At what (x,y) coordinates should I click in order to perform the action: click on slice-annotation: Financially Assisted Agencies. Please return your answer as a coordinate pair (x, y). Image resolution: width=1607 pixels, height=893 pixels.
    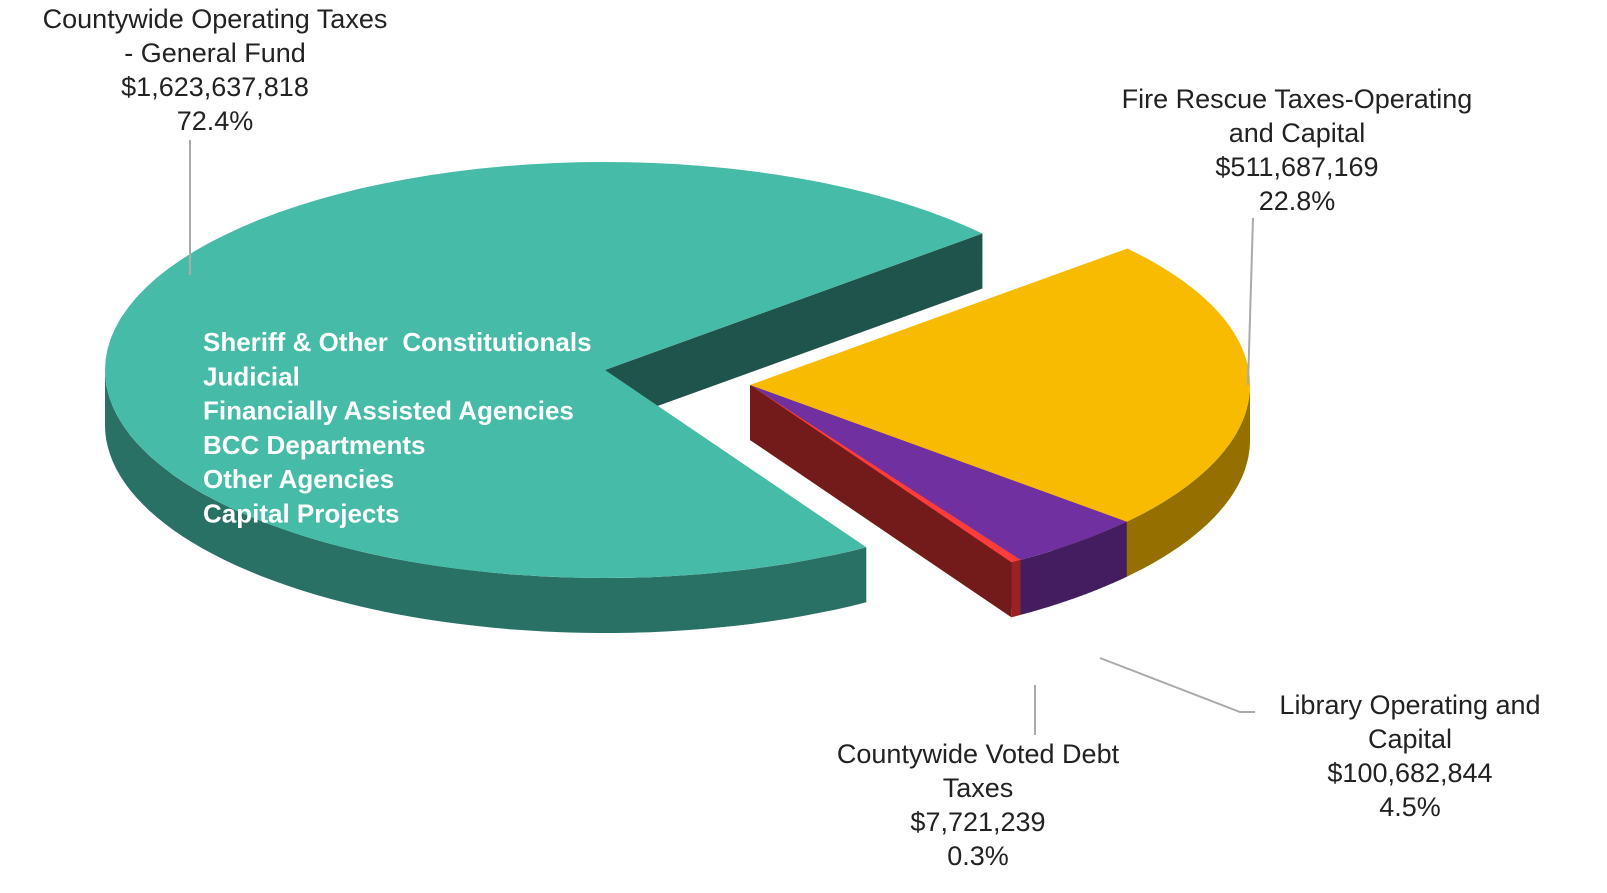
    Looking at the image, I should click on (388, 411).